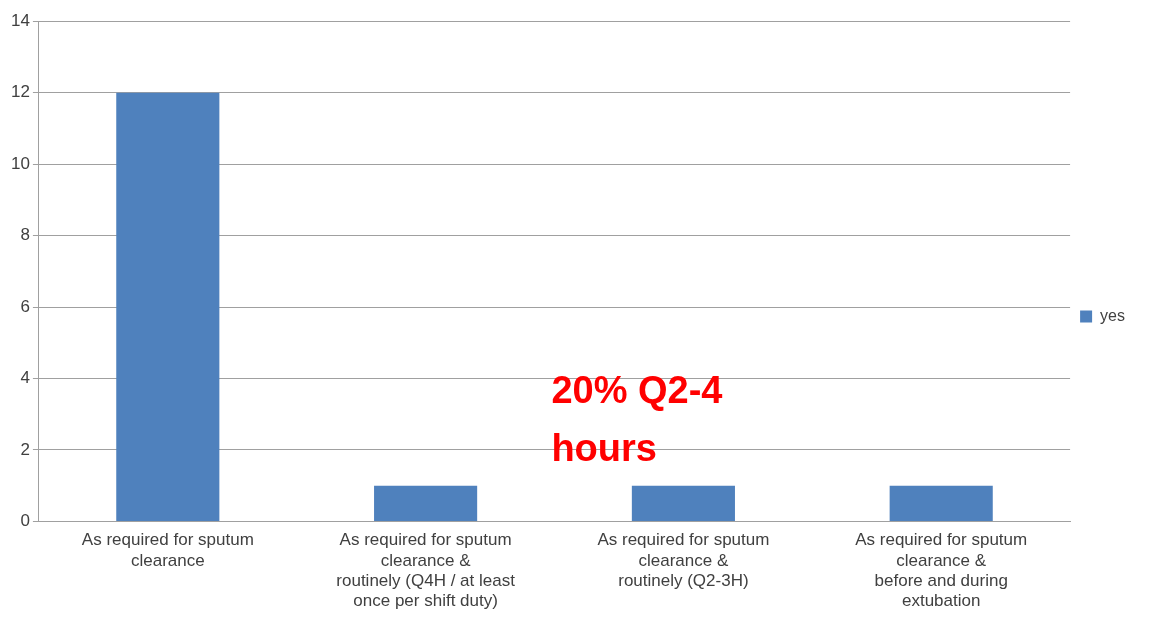  Describe the element at coordinates (20, 20) in the screenshot. I see `y-tick-label: 14` at that location.